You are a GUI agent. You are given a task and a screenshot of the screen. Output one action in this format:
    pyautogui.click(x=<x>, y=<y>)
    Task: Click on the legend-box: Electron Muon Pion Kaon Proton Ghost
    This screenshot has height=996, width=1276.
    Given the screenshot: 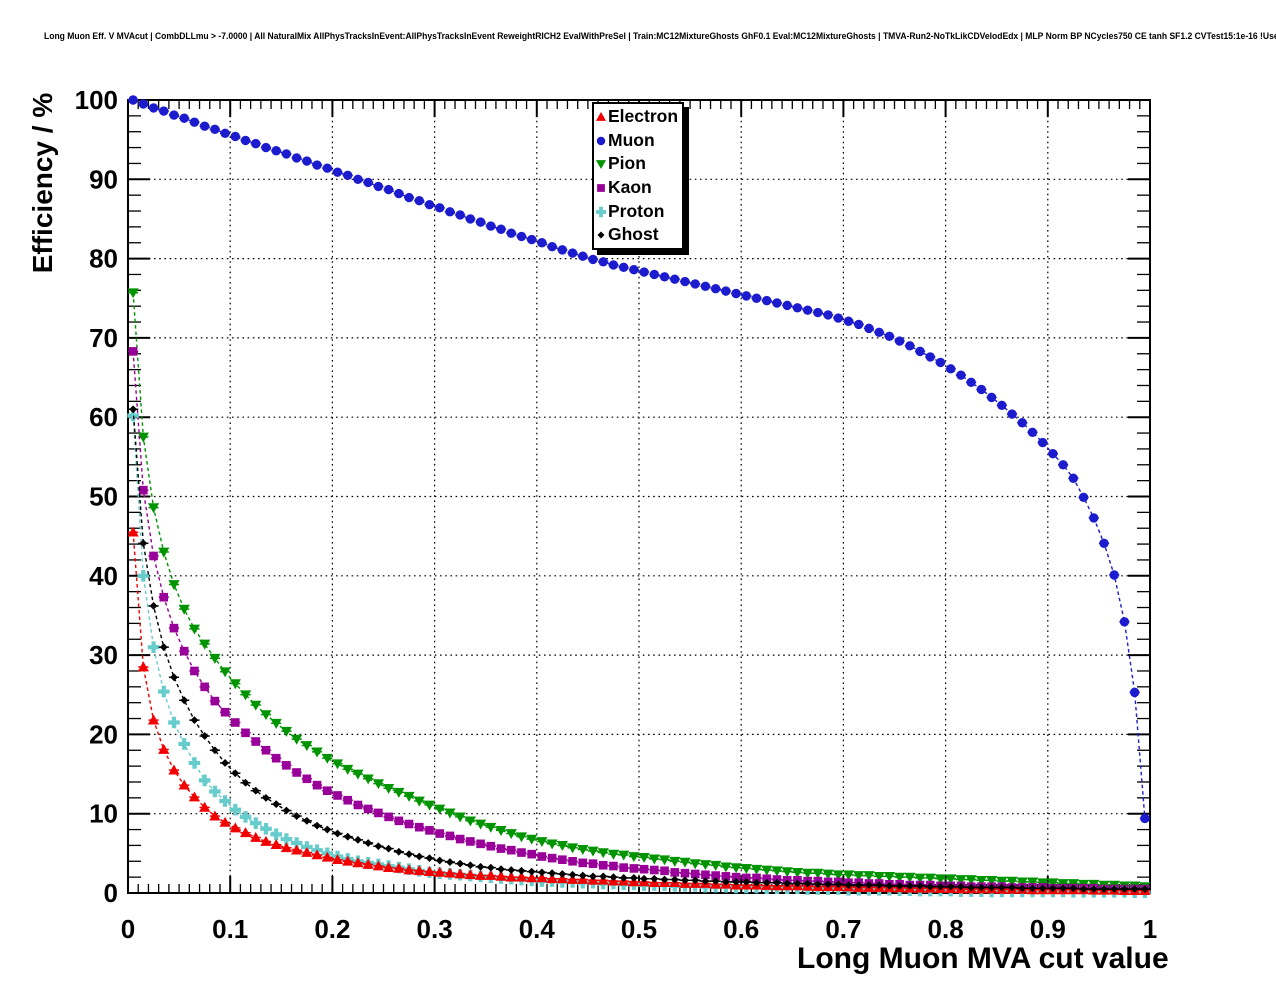 What is the action you would take?
    pyautogui.click(x=638, y=176)
    